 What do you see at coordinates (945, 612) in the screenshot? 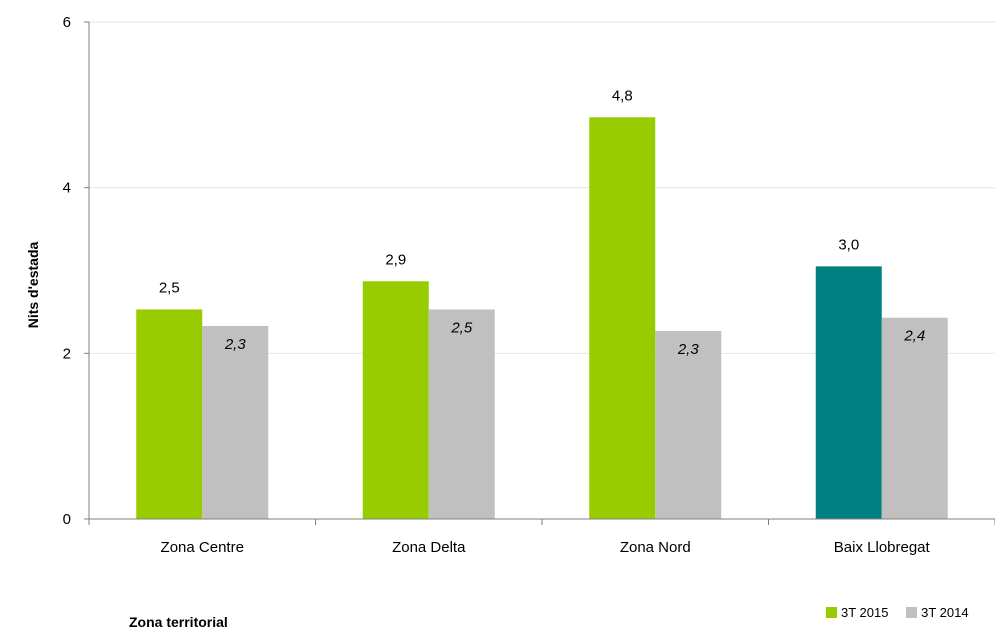
I see `legend-label-3t-2014: 3T 2014` at bounding box center [945, 612].